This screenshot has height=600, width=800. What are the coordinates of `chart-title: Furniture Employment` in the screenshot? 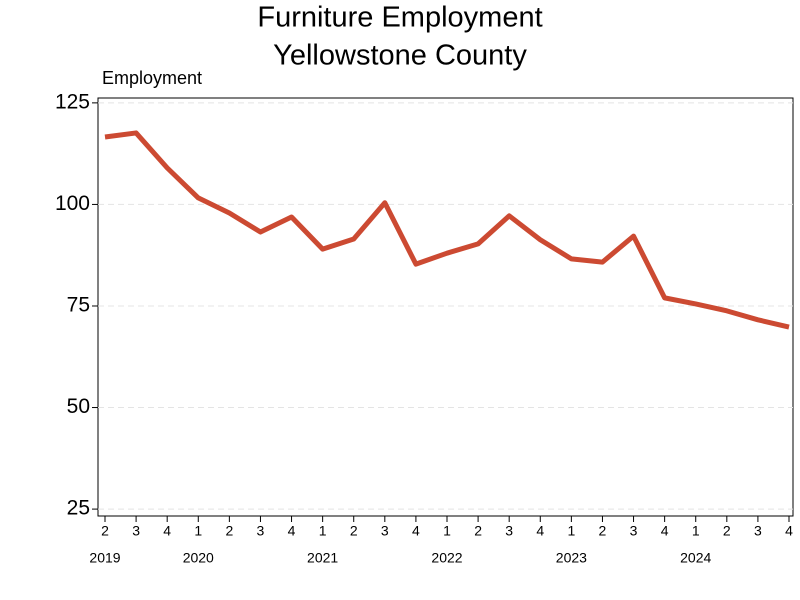 It's located at (399, 18).